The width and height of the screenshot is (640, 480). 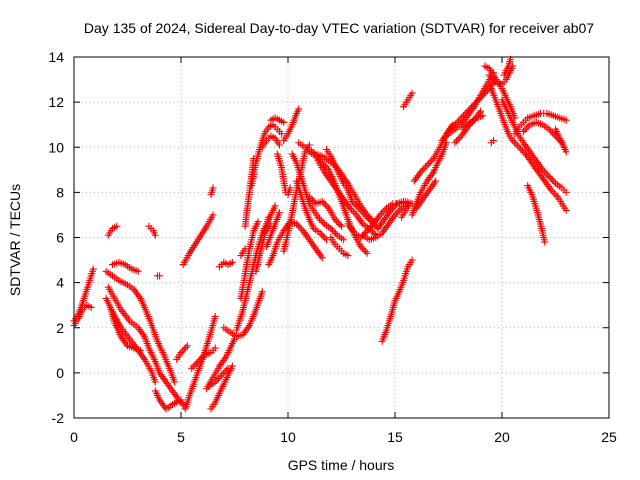 What do you see at coordinates (60, 192) in the screenshot?
I see `y-tick-label: 8` at bounding box center [60, 192].